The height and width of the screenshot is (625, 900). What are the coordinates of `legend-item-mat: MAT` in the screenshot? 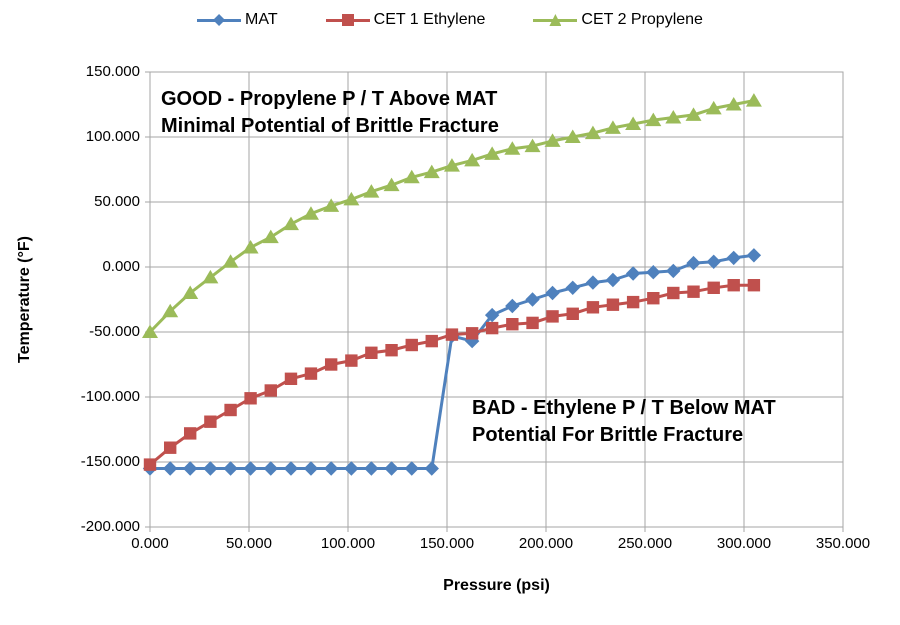 It's located at (237, 20).